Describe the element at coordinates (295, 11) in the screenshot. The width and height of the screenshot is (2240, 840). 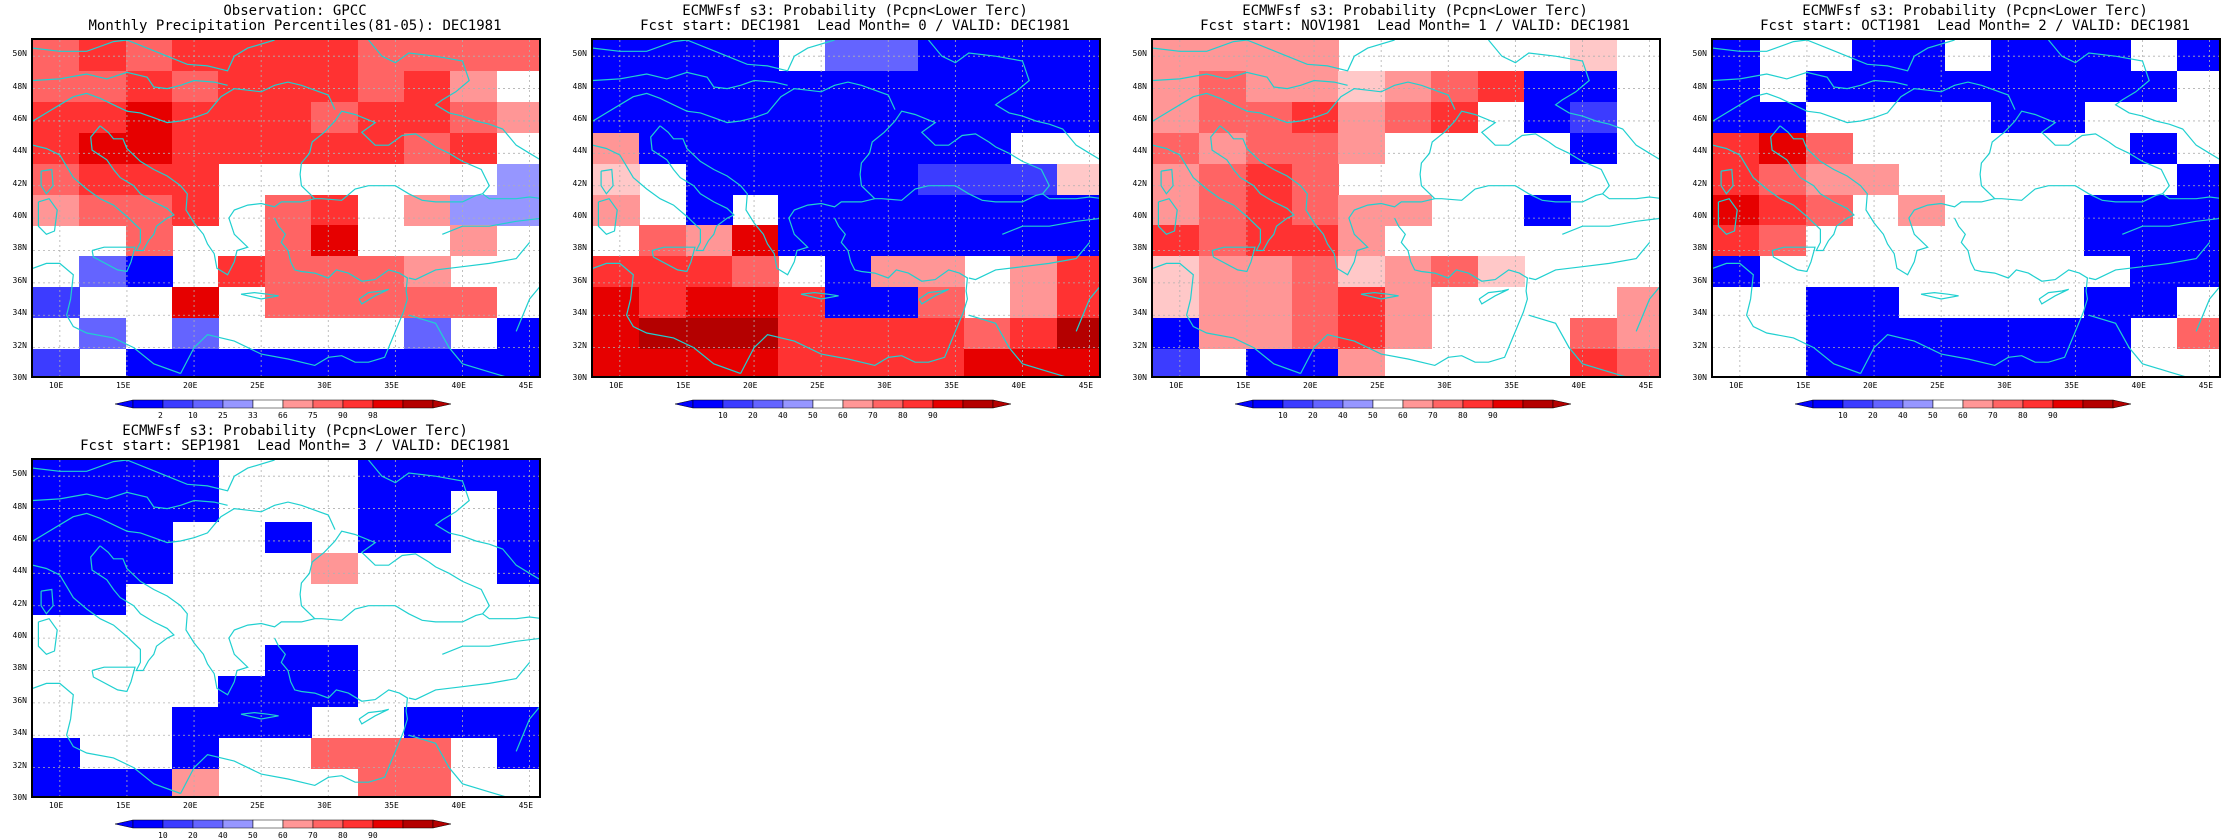
I see `panel-title-line1: Observation: GPCC` at that location.